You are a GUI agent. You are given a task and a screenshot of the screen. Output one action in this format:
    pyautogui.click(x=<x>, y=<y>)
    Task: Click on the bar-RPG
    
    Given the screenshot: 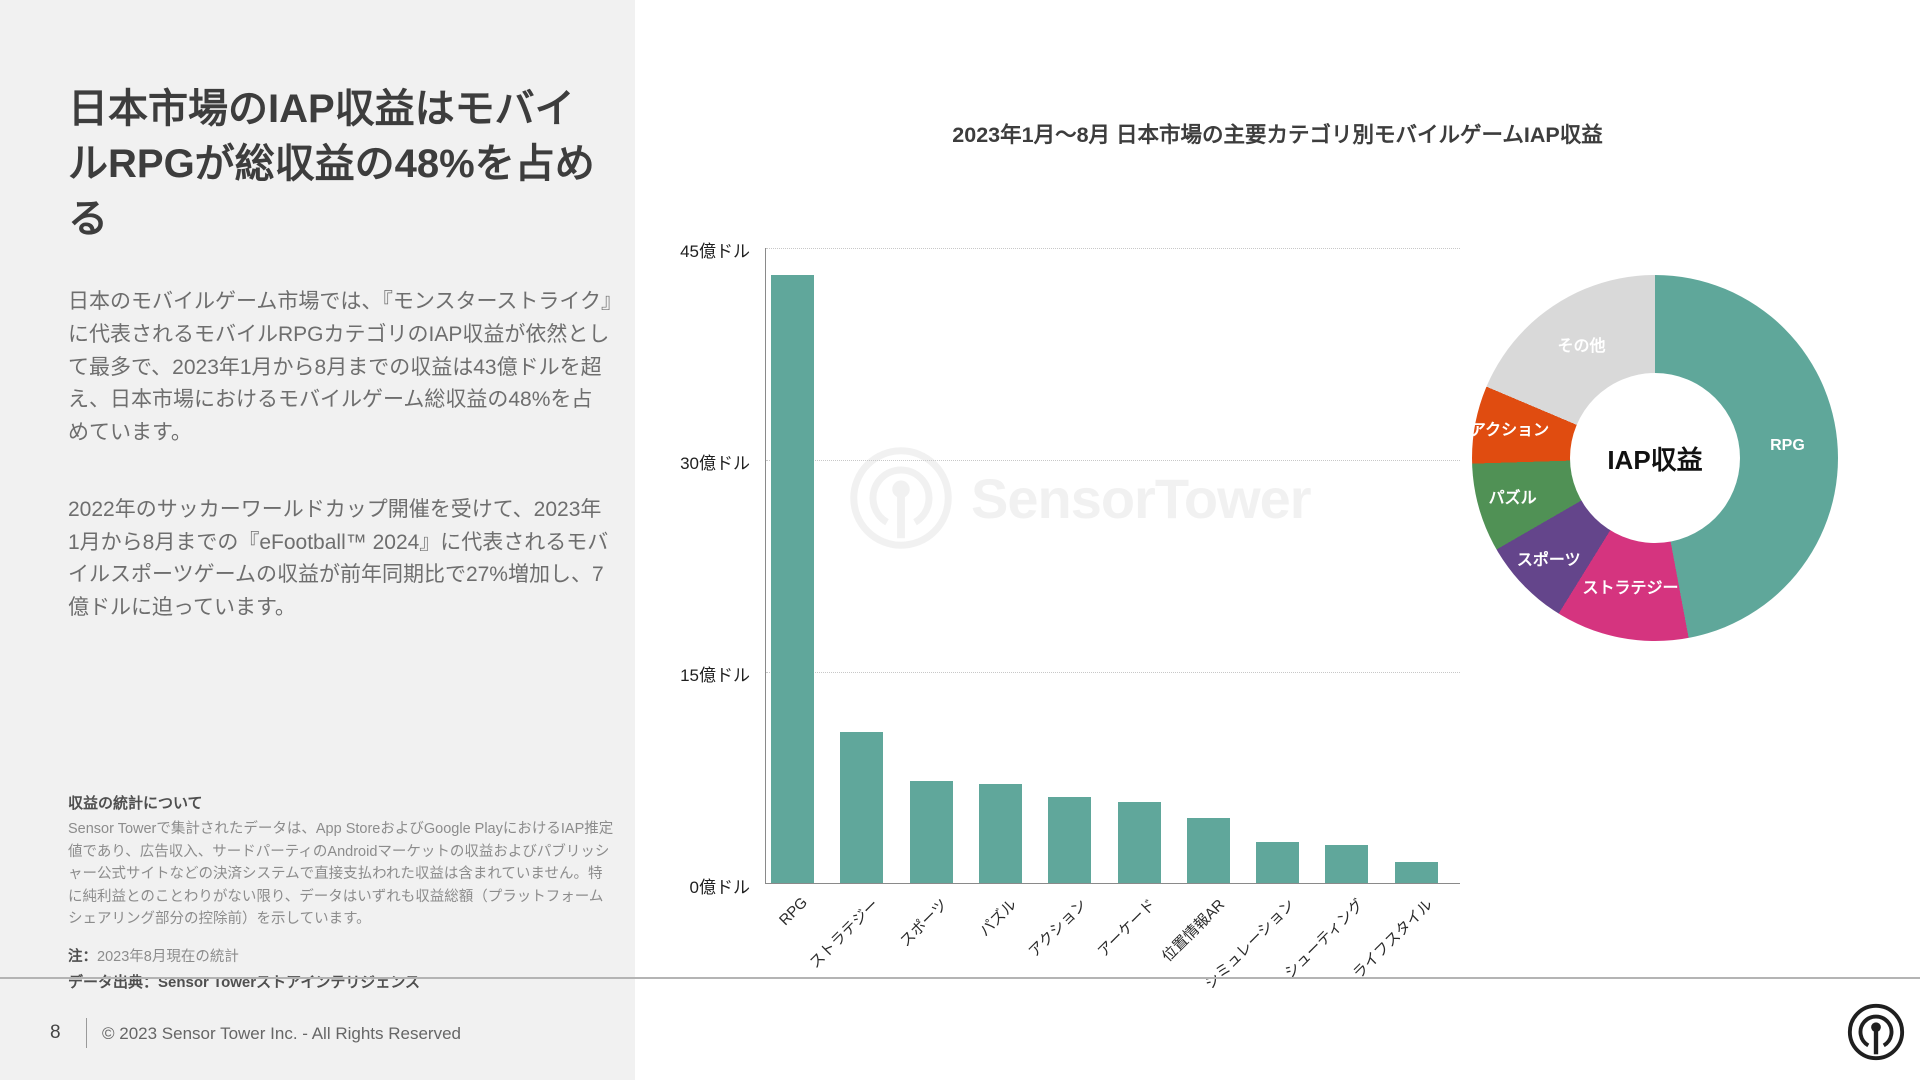 What is the action you would take?
    pyautogui.click(x=792, y=579)
    